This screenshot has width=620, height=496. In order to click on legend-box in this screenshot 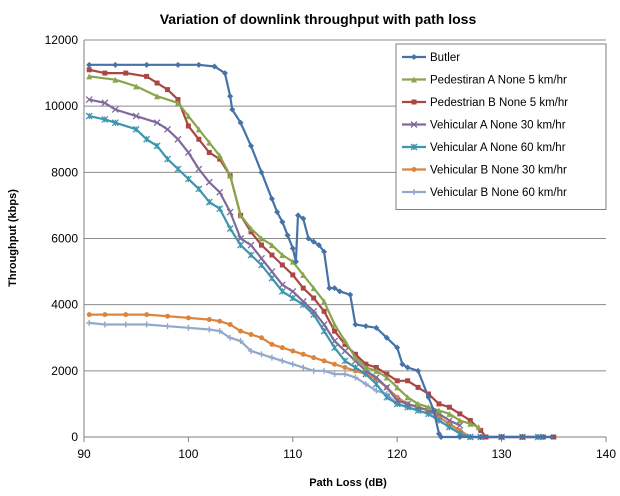, I will do `click(501, 126)`.